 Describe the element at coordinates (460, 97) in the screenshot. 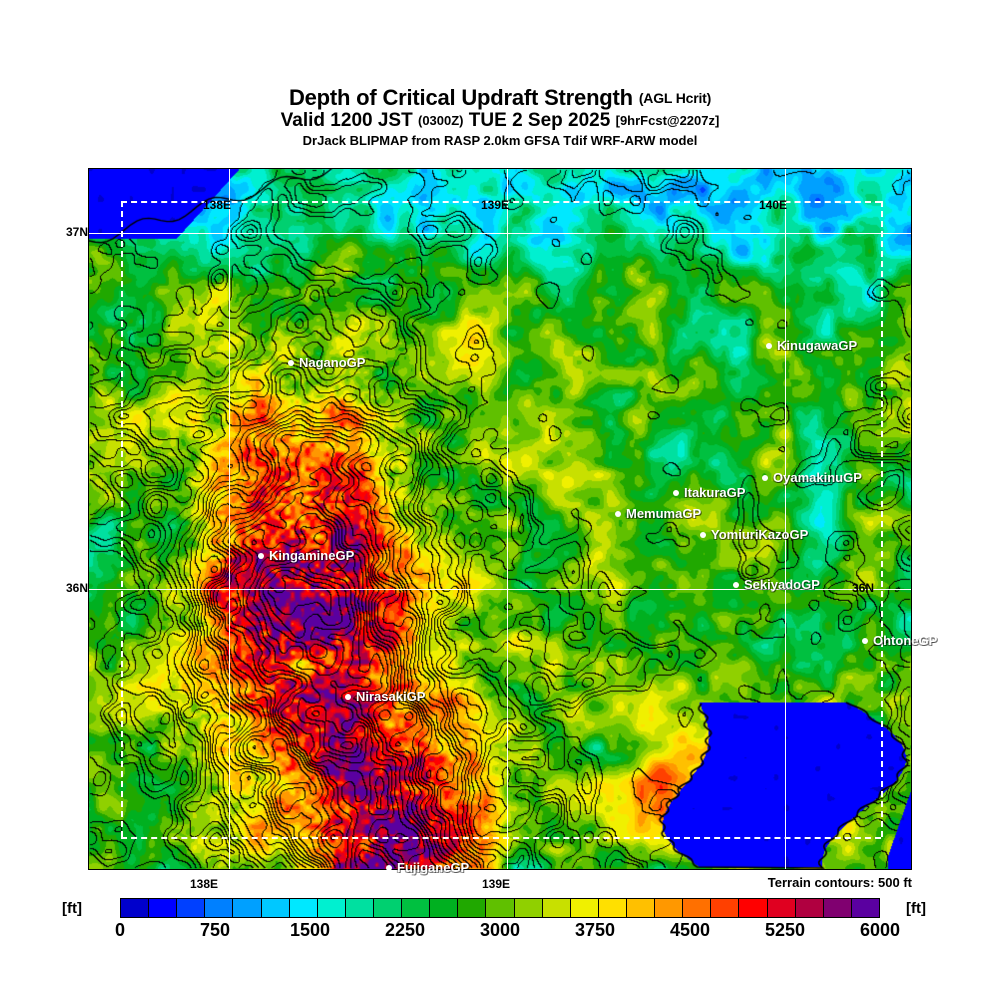

I see `title-main-text: Depth of Critical Updraft Strength` at that location.